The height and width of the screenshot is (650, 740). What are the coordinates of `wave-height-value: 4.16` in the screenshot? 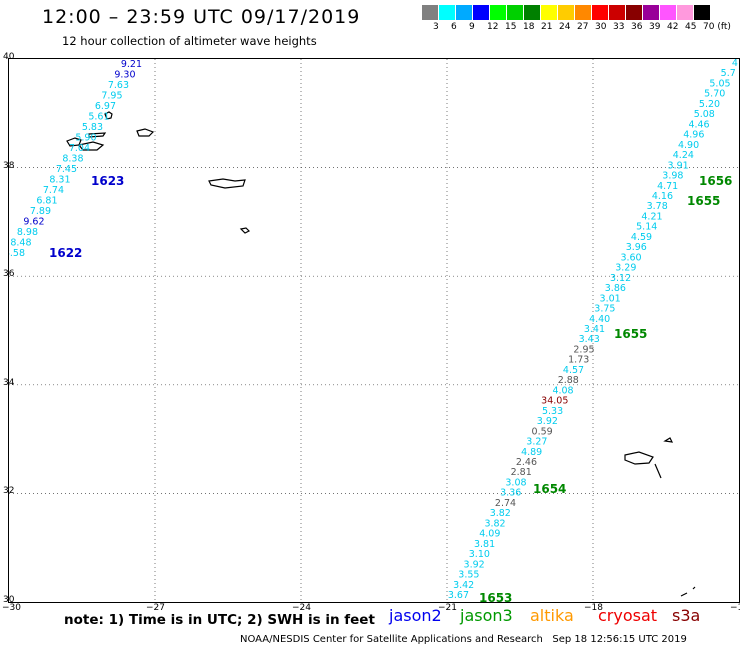 It's located at (662, 196).